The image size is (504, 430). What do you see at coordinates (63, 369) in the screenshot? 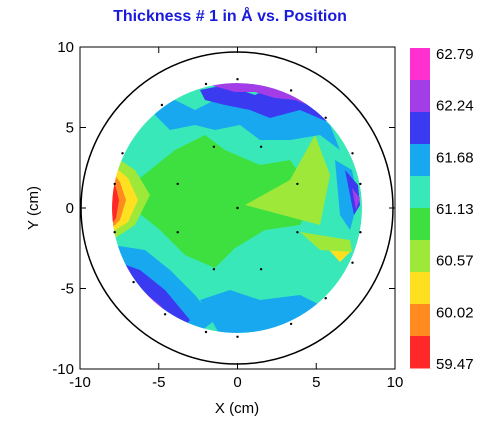
I see `y-tick-label: -10` at bounding box center [63, 369].